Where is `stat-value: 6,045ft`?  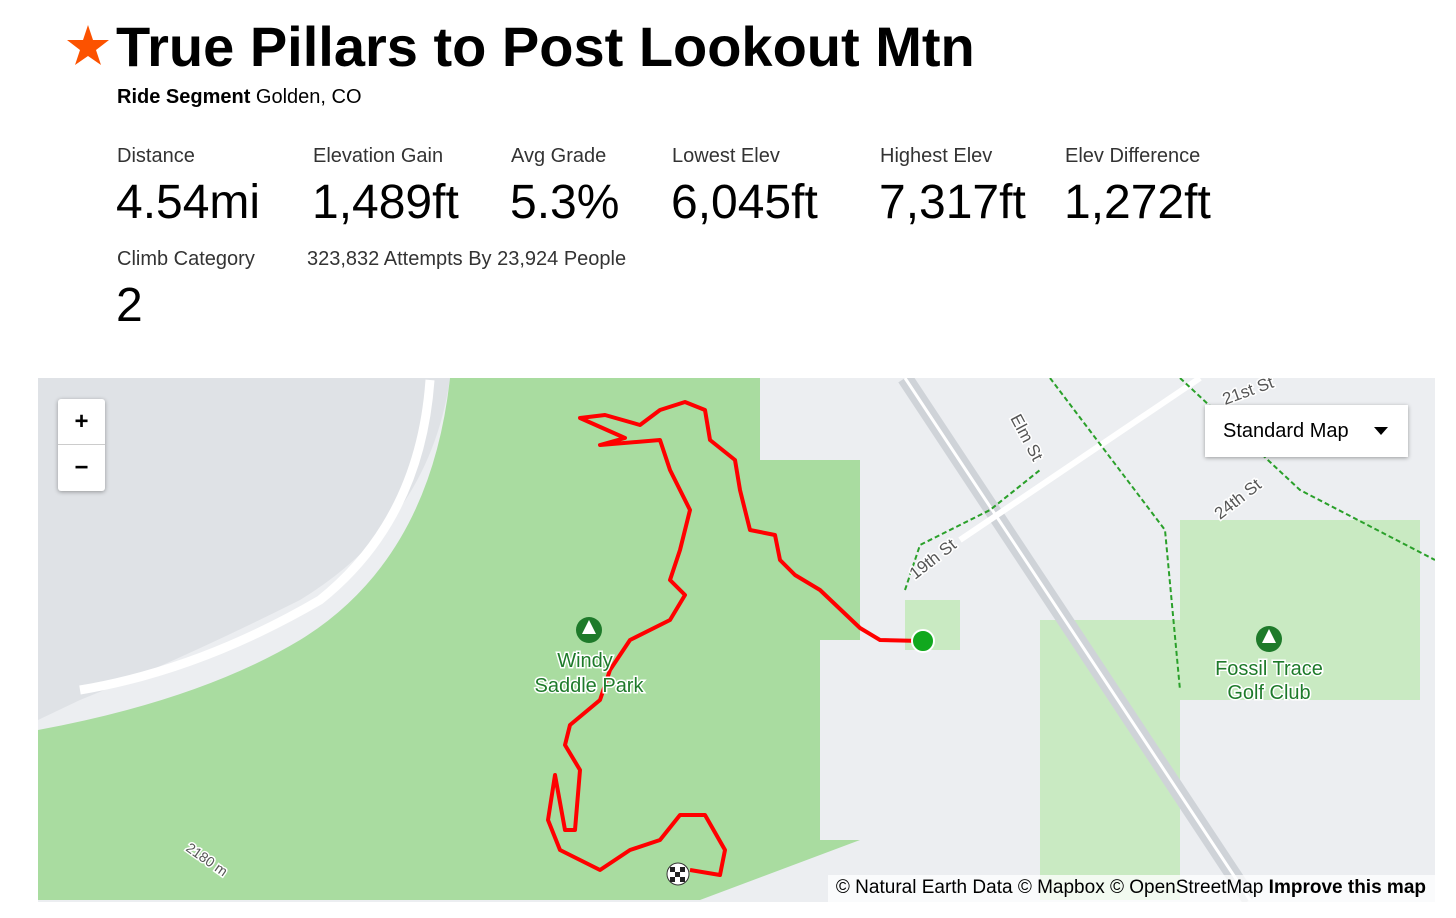 stat-value: 6,045ft is located at coordinates (744, 202).